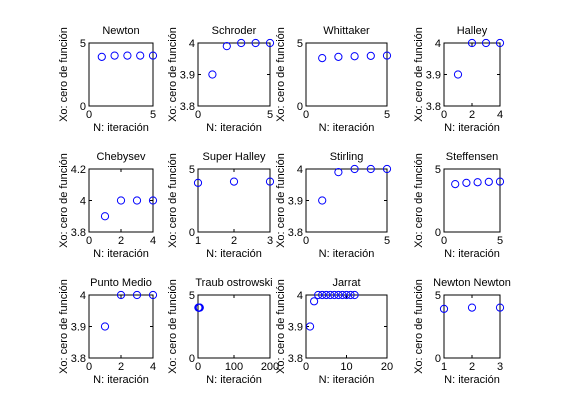 Image resolution: width=561 pixels, height=420 pixels. Describe the element at coordinates (234, 31) in the screenshot. I see `subplot-title: Schroder` at that location.